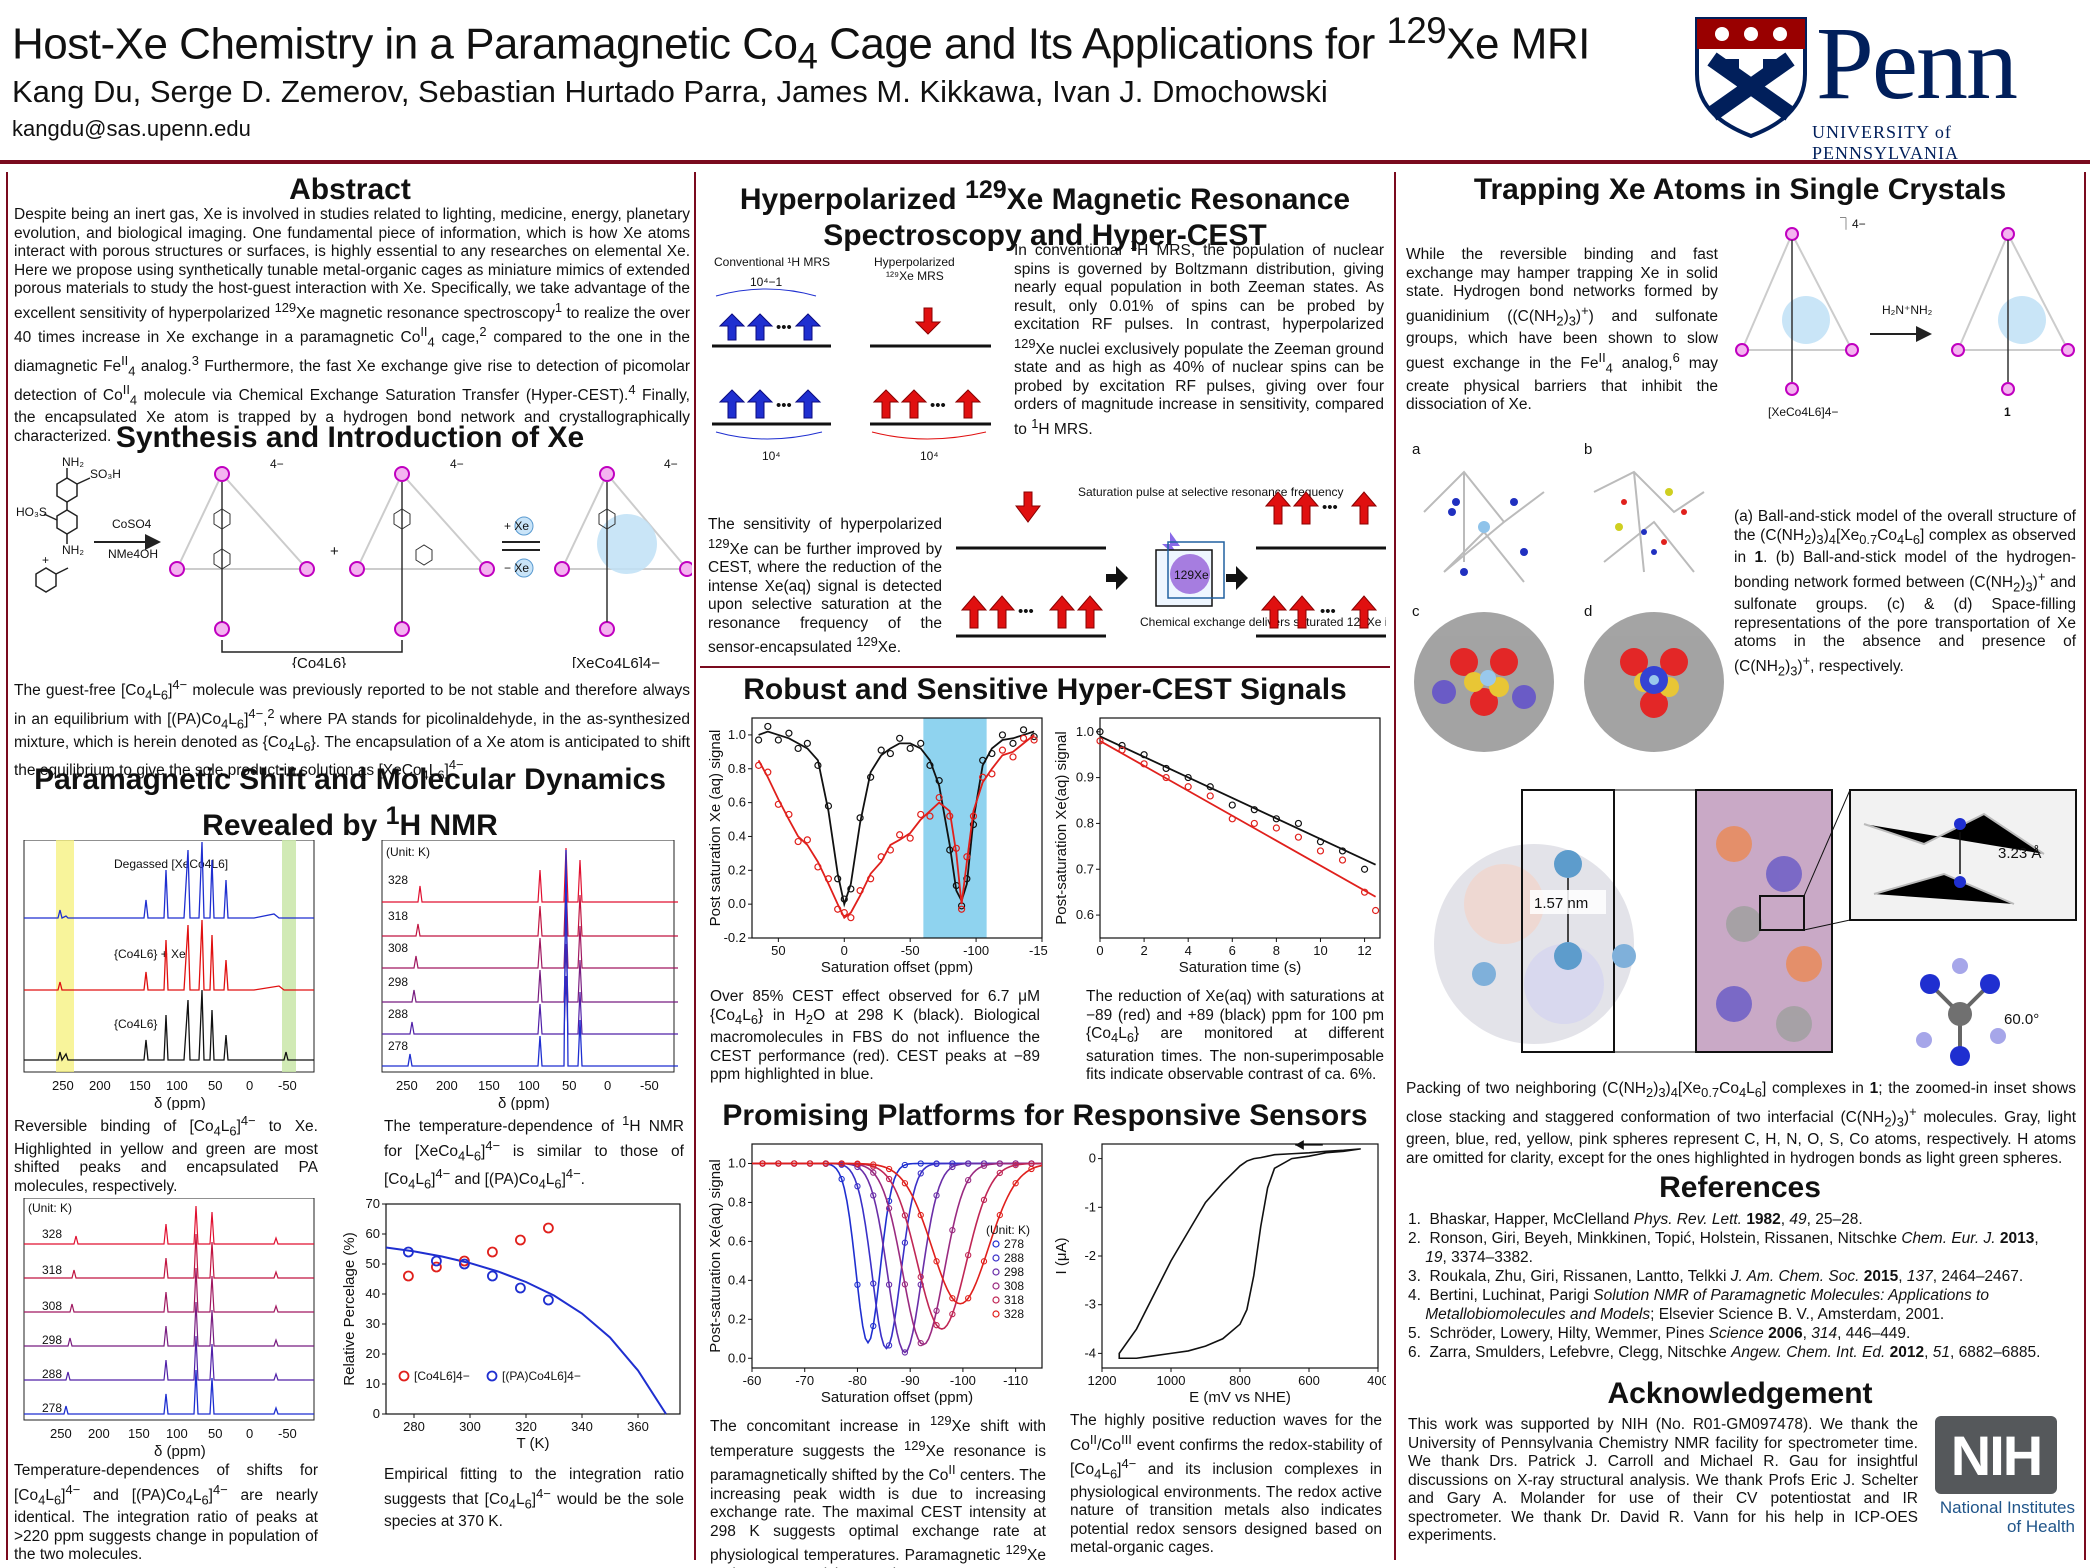  I want to click on contact-email: kangdu@sas.upenn.edu, so click(131, 128).